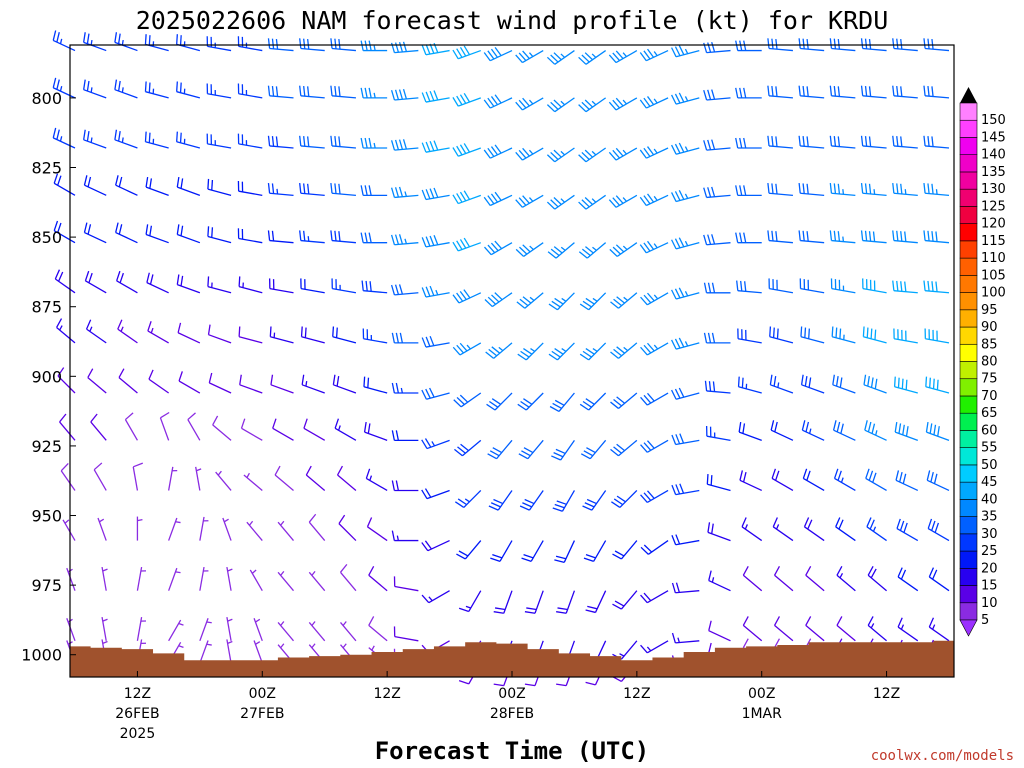 This screenshot has width=1024, height=768. I want to click on y-tick-label: 975, so click(46, 585).